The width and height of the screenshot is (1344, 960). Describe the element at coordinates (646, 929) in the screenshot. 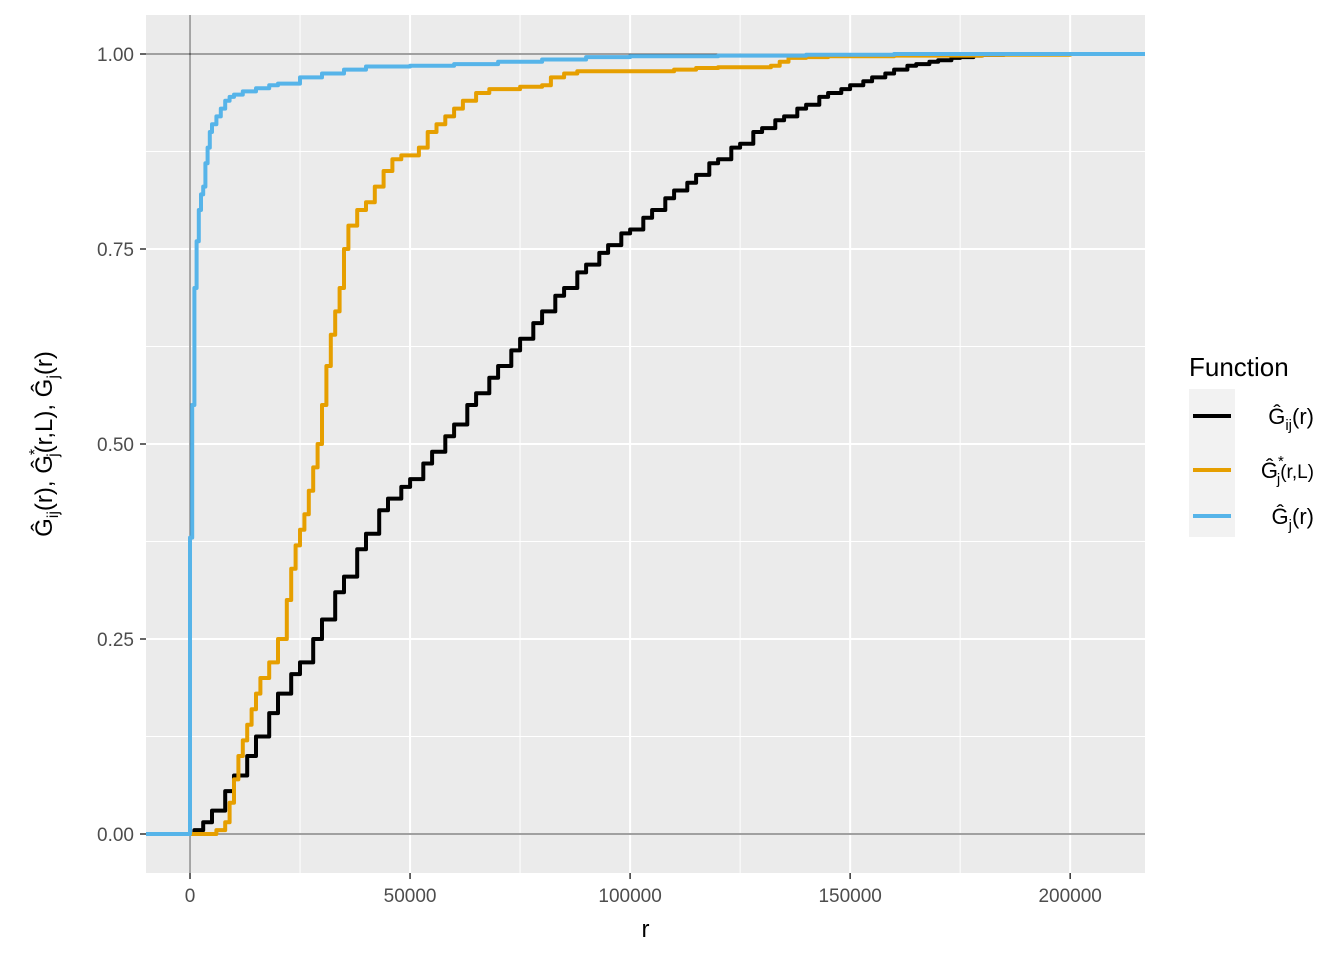

I see `x-axis-title: r` at that location.